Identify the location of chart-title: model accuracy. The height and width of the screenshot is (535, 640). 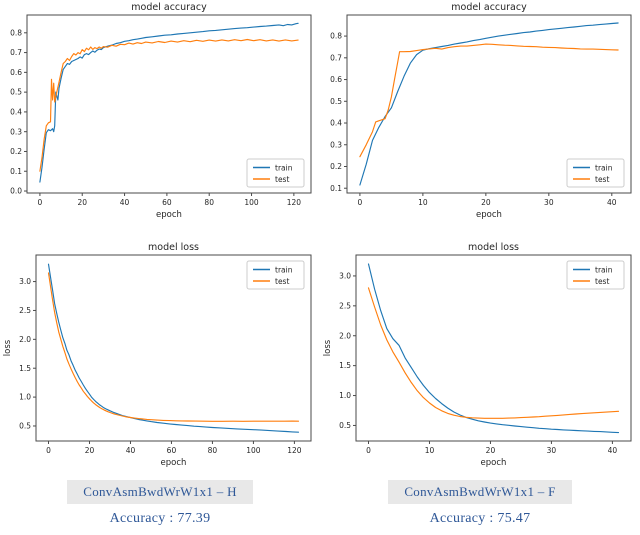
(489, 7).